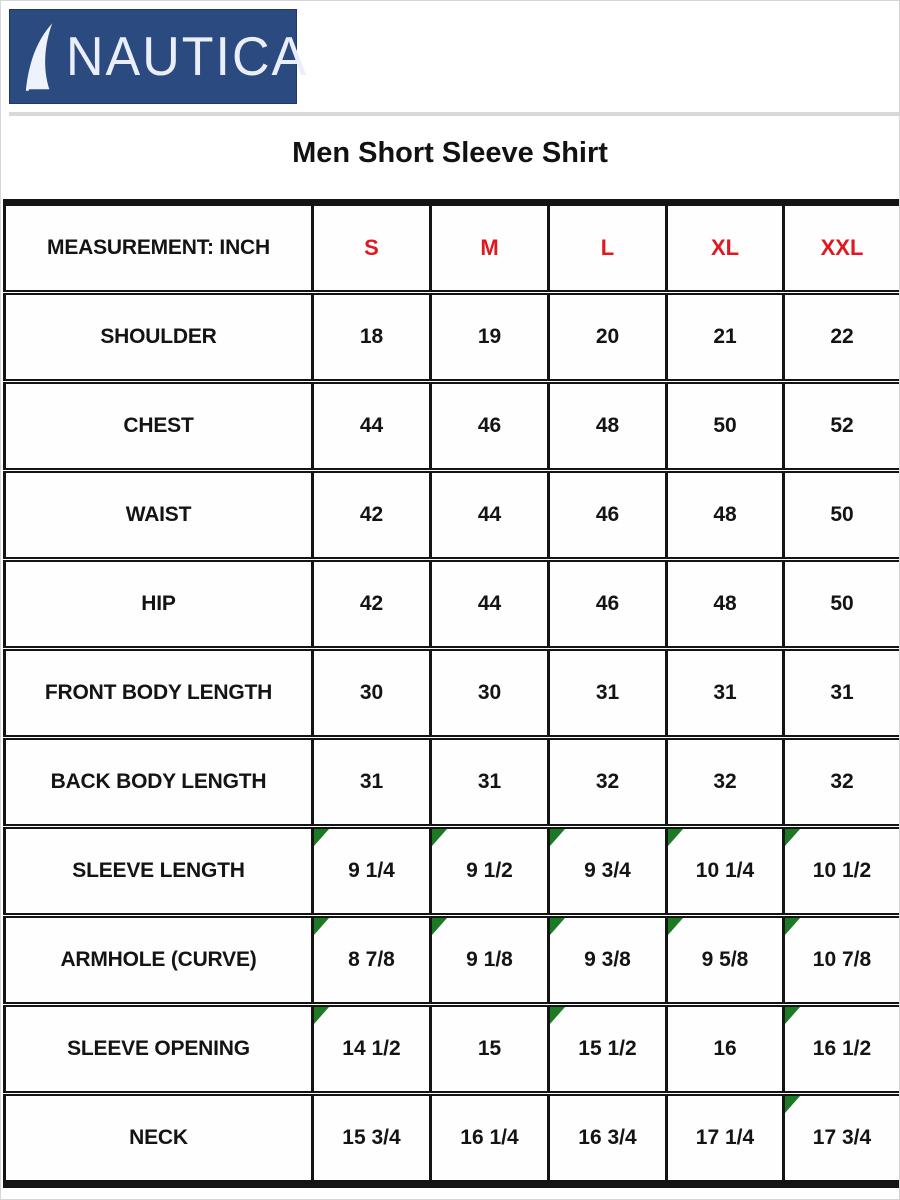 This screenshot has height=1200, width=900. What do you see at coordinates (607, 247) in the screenshot?
I see `size-header-l: L` at bounding box center [607, 247].